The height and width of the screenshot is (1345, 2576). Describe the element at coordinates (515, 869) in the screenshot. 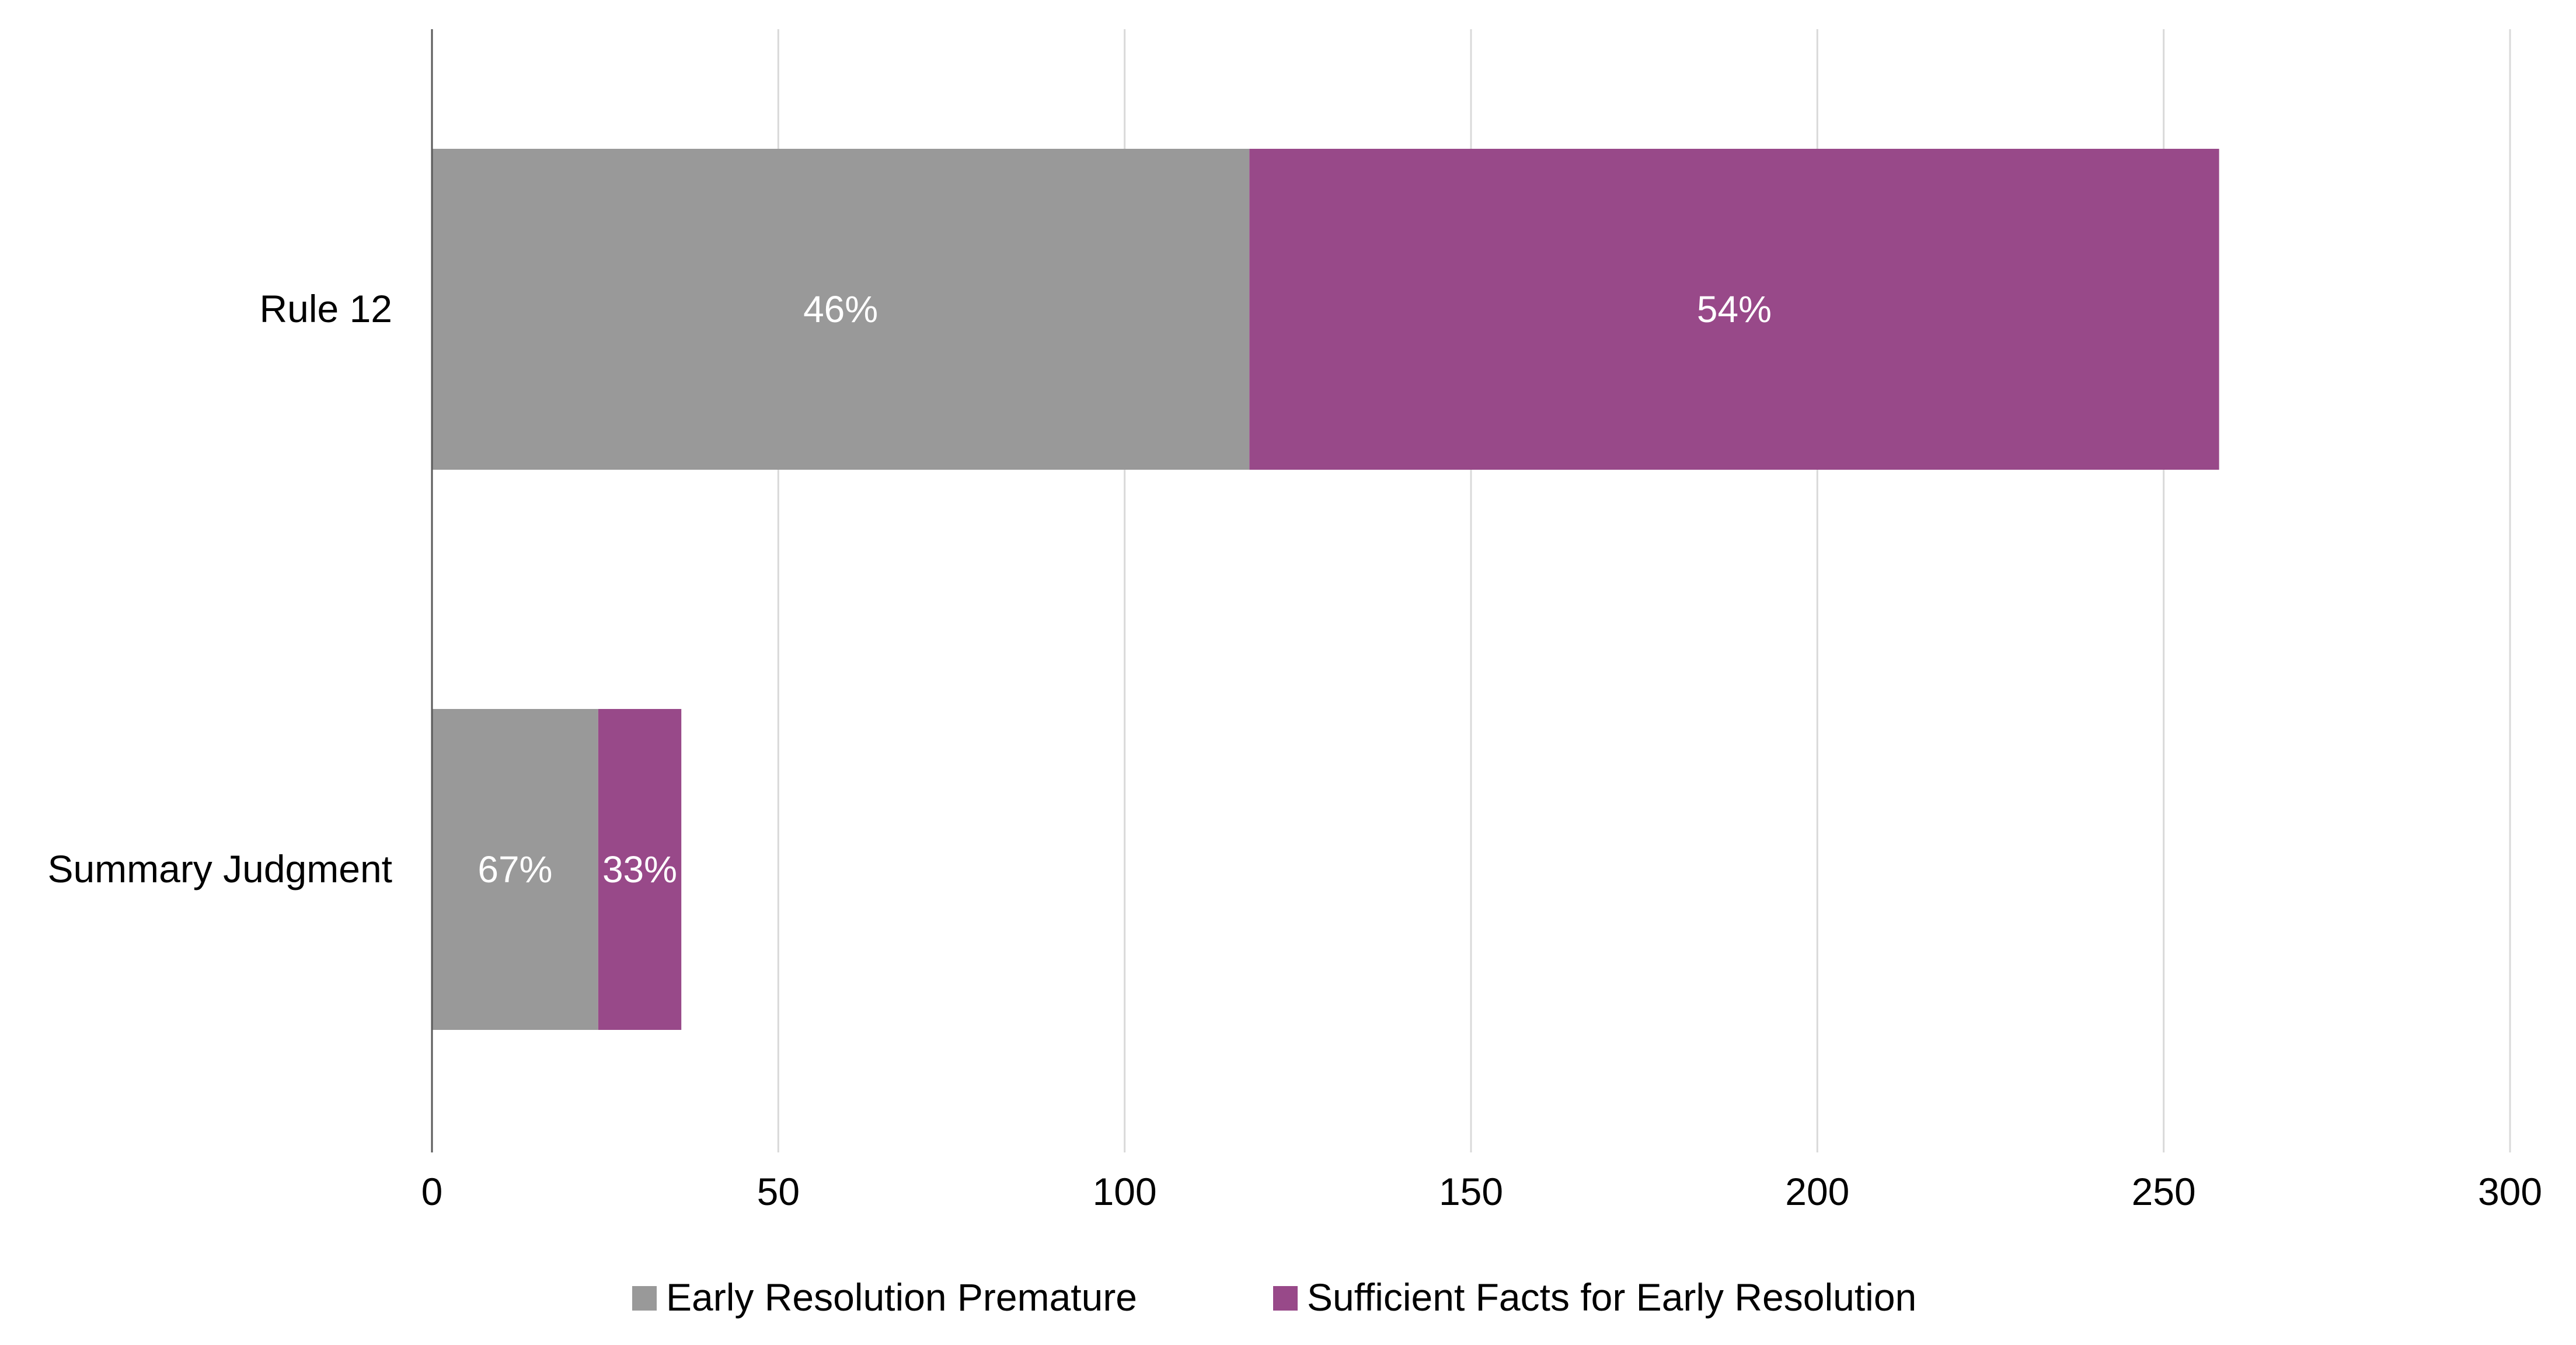

I see `data-label: 67%` at that location.